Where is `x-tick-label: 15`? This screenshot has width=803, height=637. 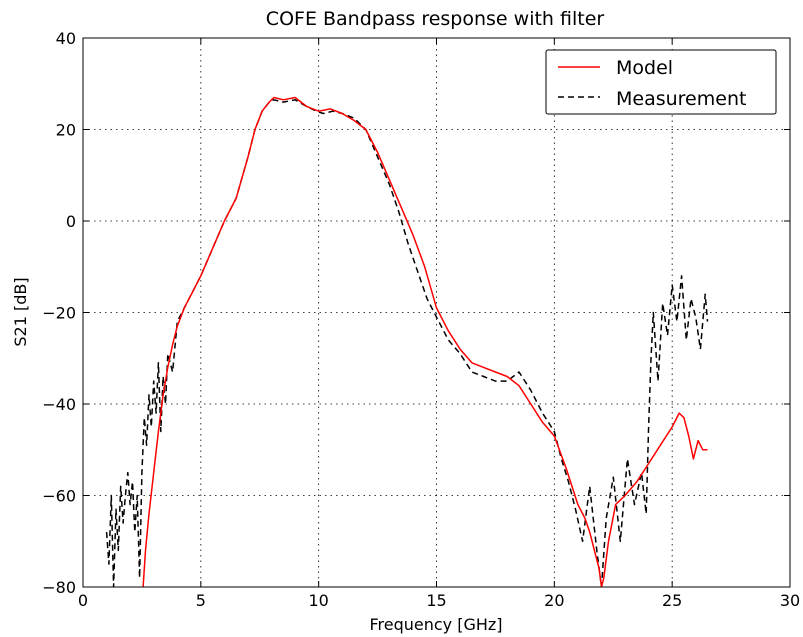
x-tick-label: 15 is located at coordinates (436, 600).